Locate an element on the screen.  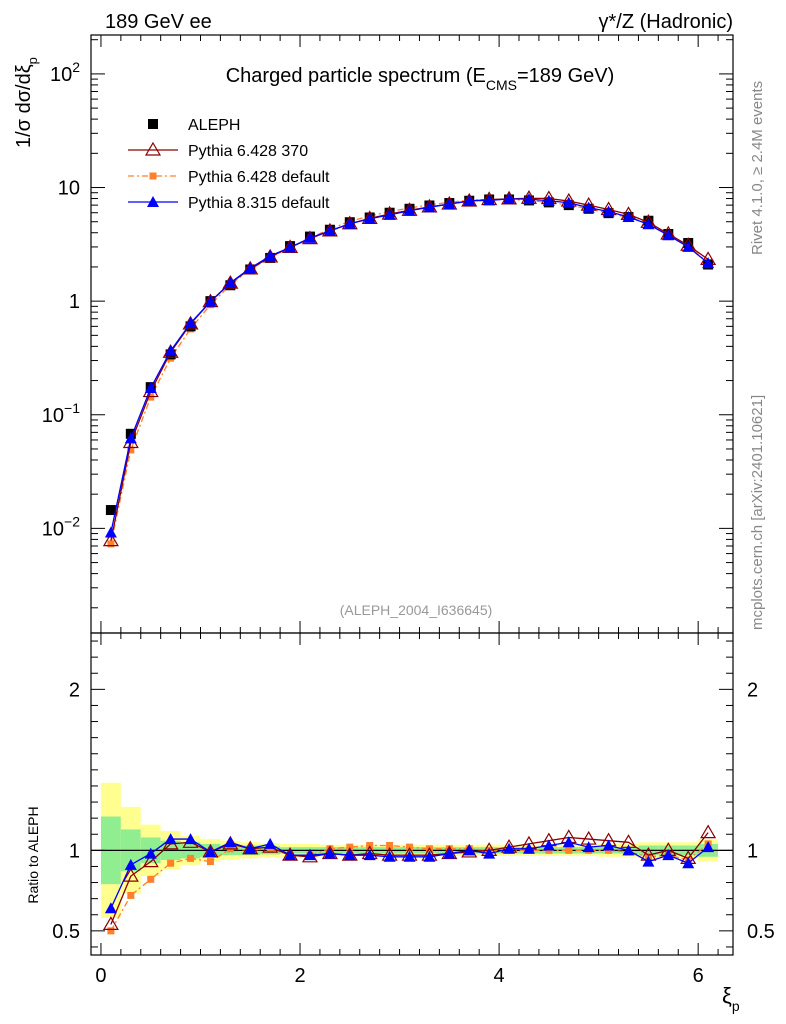
ratio-series is located at coordinates (409, 879).